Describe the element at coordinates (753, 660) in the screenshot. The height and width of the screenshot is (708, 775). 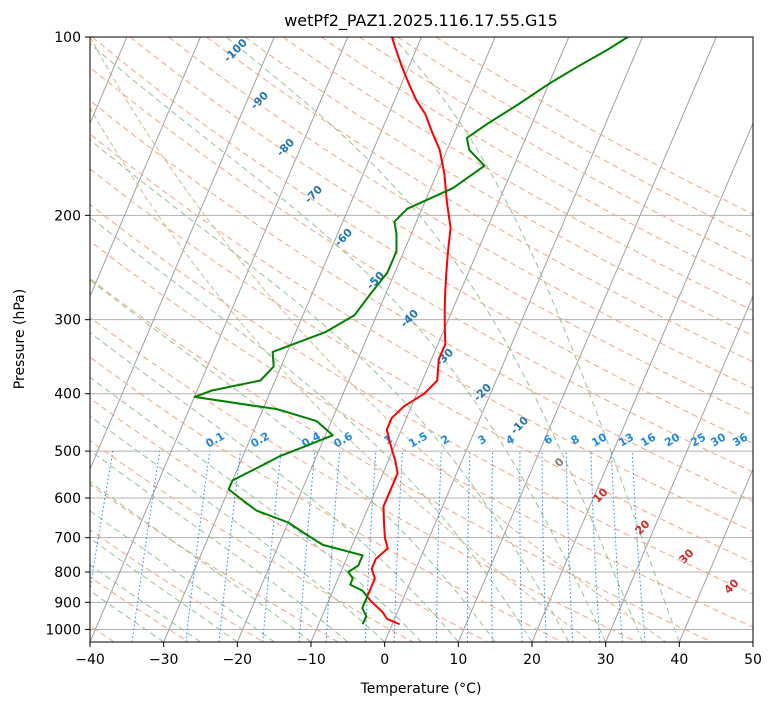
I see `x-tick-label: 50` at that location.